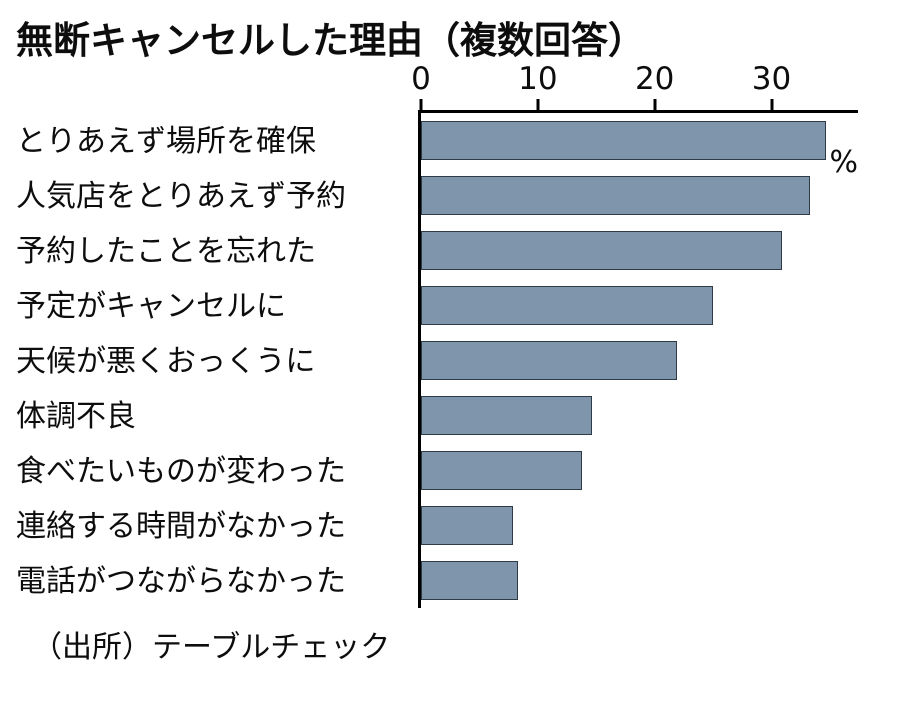  Describe the element at coordinates (181, 196) in the screenshot. I see `category-label: 人気店をとりあえず予約` at that location.